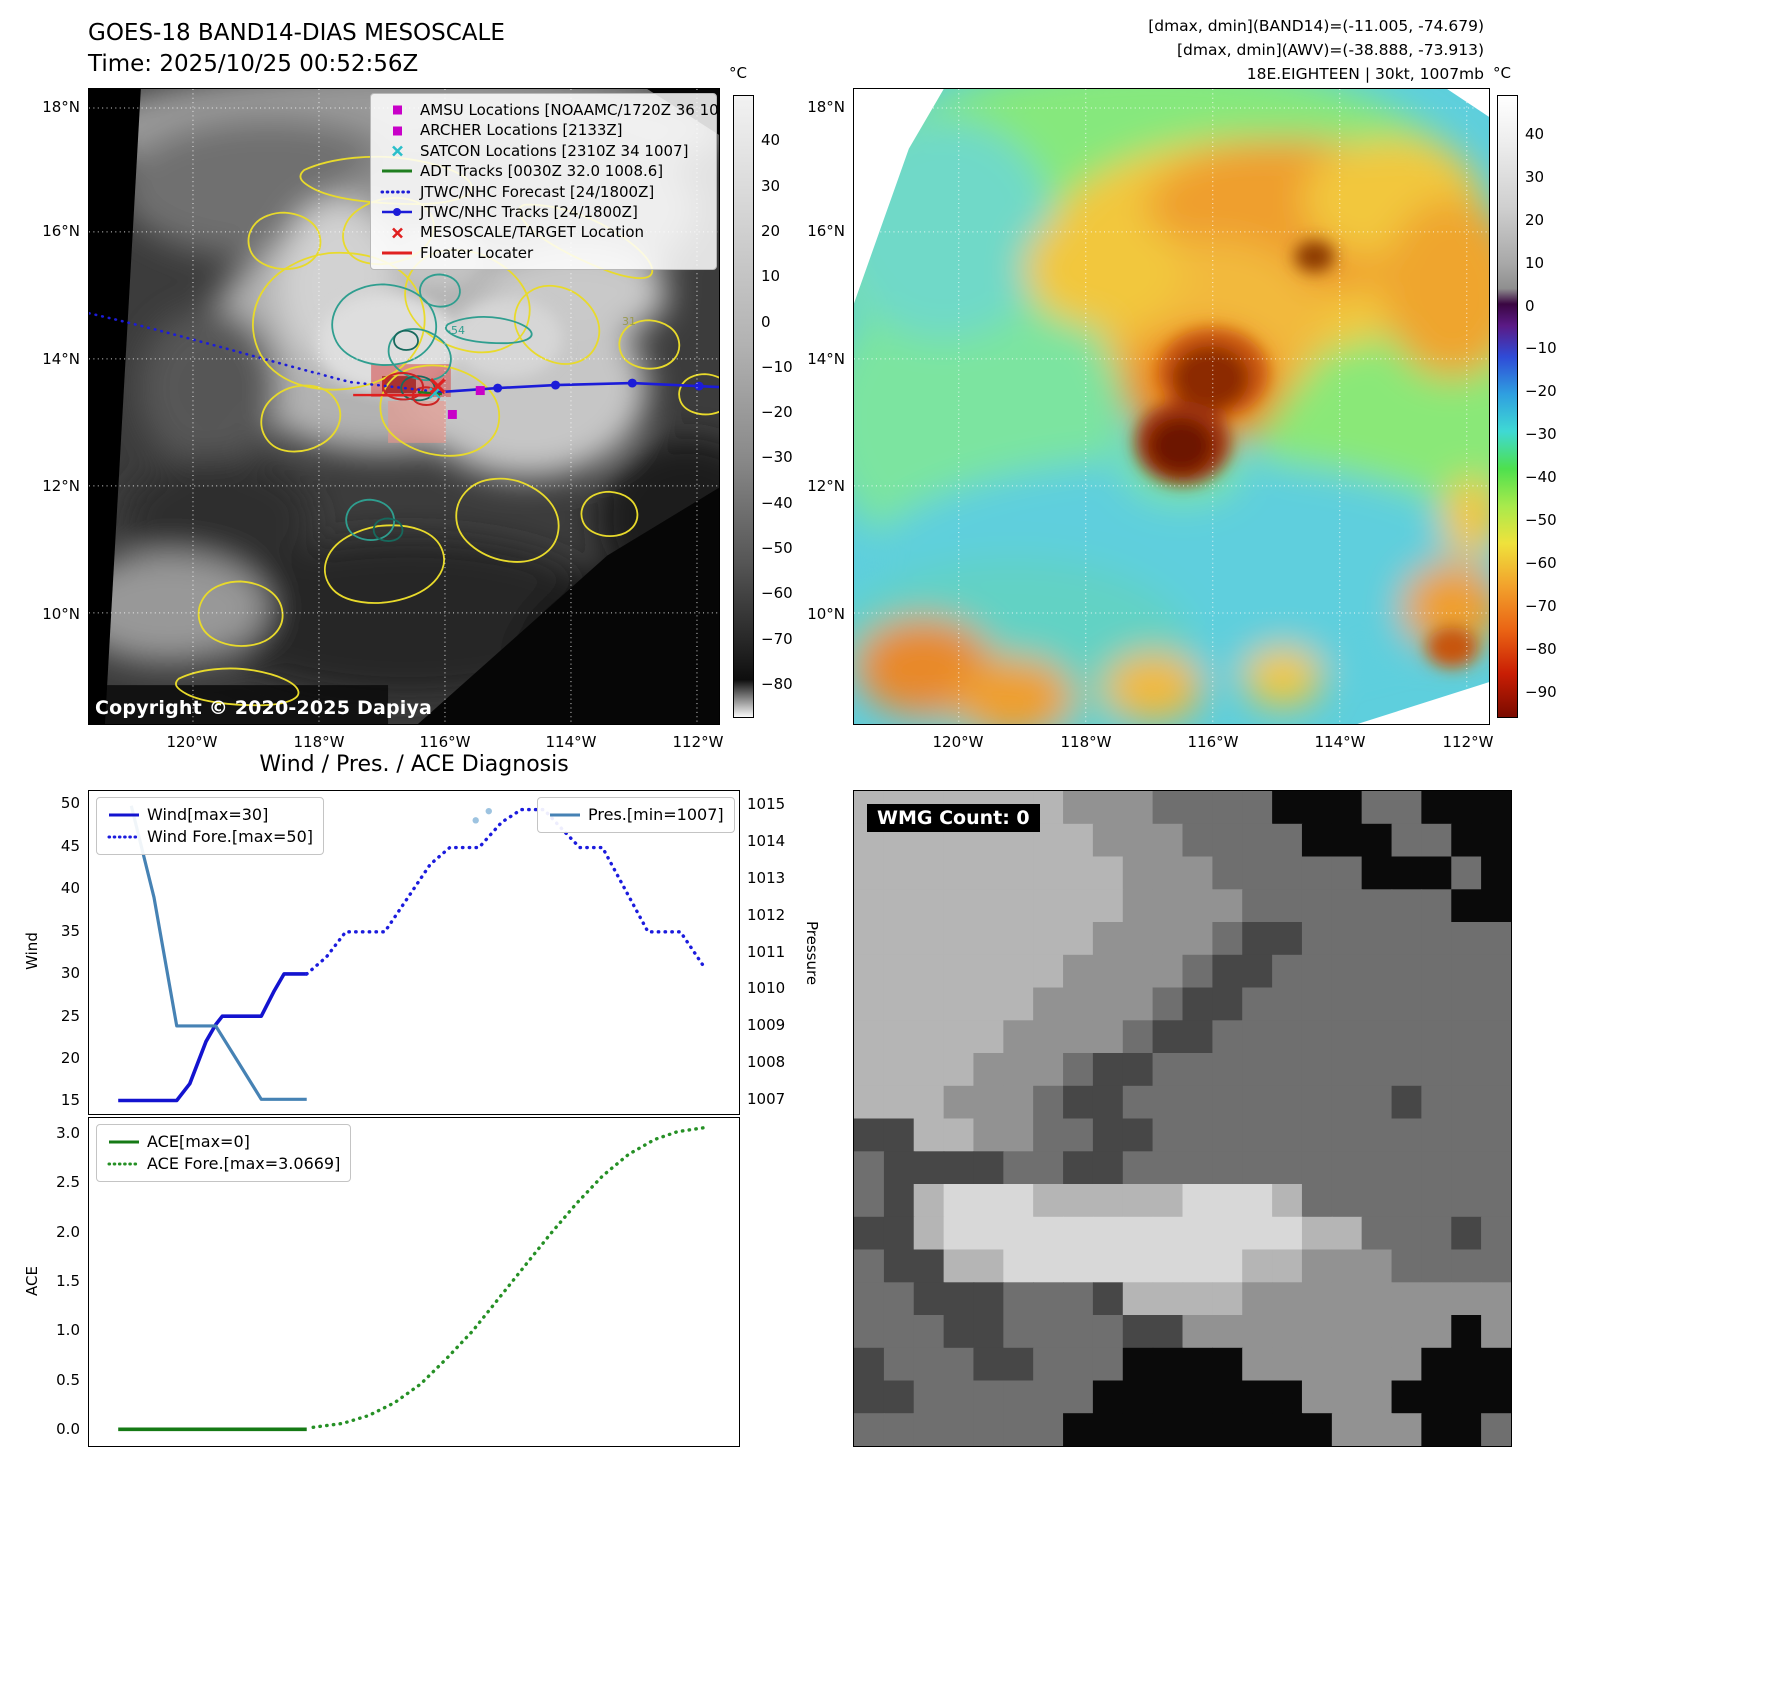  I want to click on legend-item: Wind Fore.[max=50], so click(210, 837).